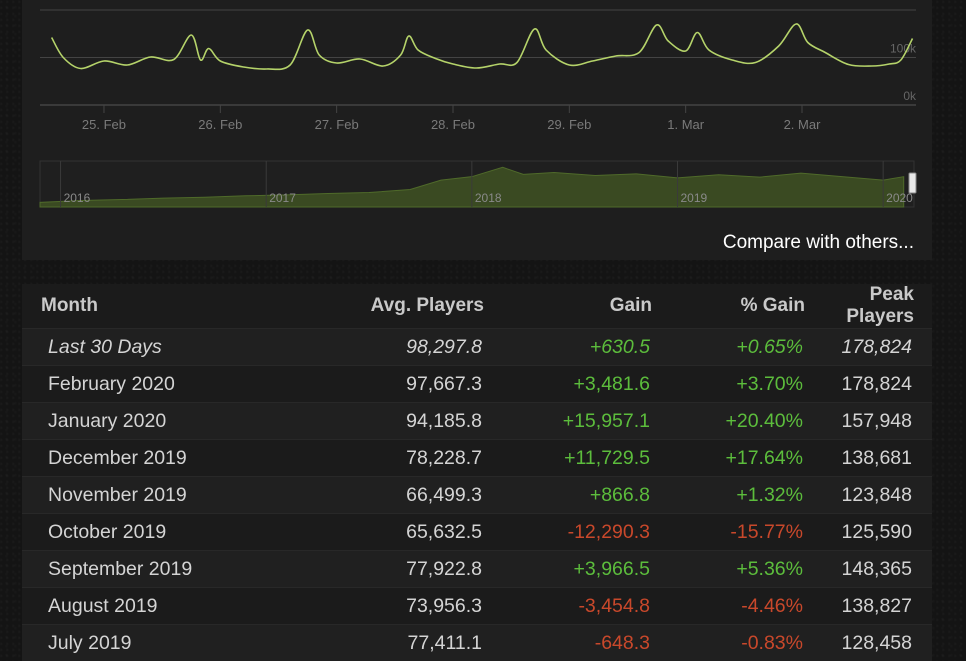  I want to click on cell-peak: 123,848, so click(877, 495).